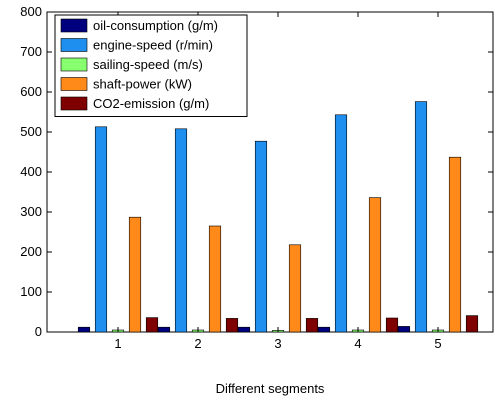 The image size is (503, 400). What do you see at coordinates (357, 343) in the screenshot?
I see `x-tick-label: 4` at bounding box center [357, 343].